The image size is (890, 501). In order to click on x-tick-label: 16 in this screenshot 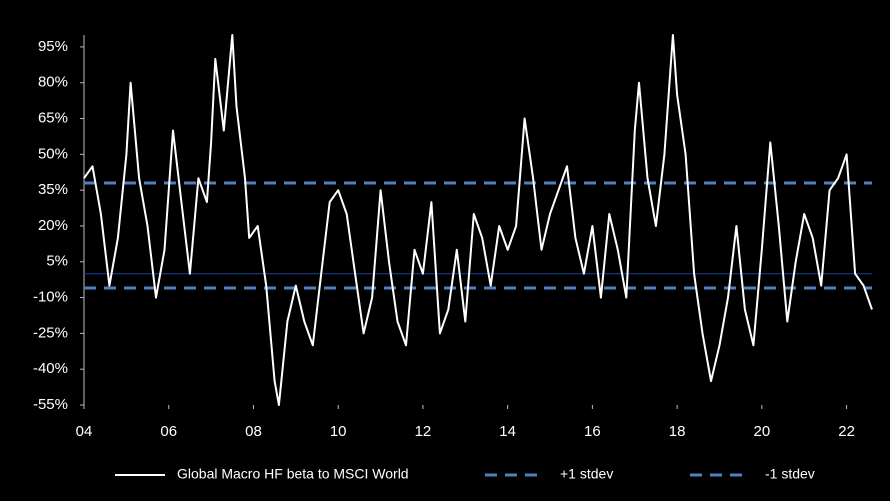, I will do `click(592, 431)`.